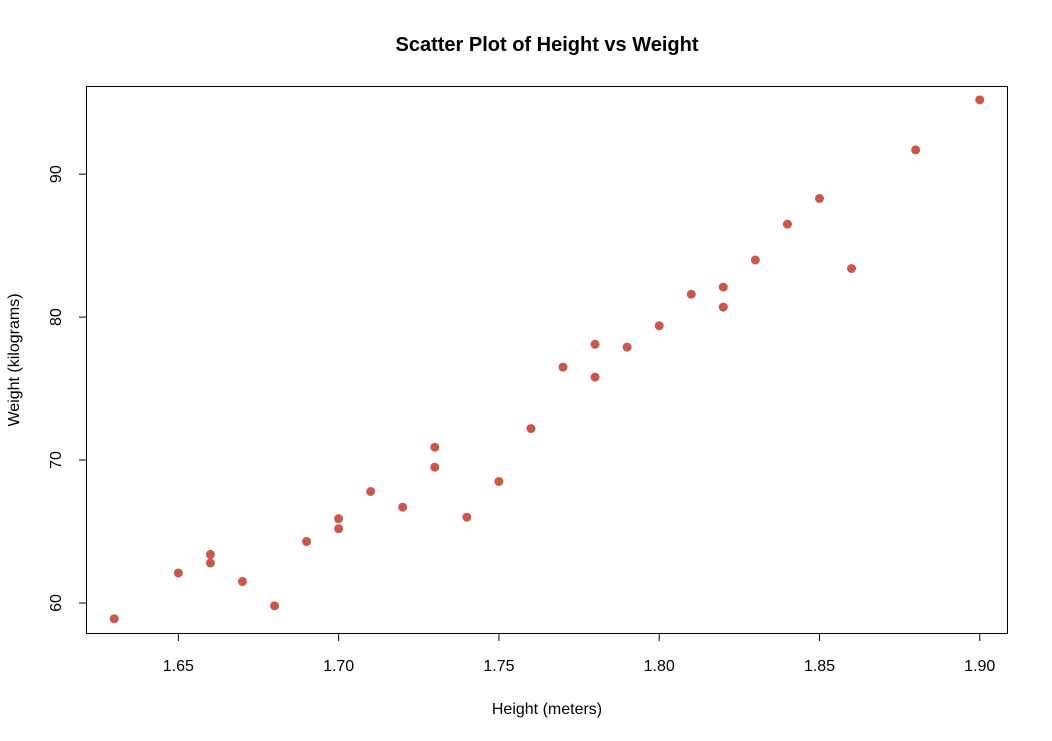 This screenshot has width=1052, height=741. What do you see at coordinates (56, 603) in the screenshot?
I see `y-tick-label: 60` at bounding box center [56, 603].